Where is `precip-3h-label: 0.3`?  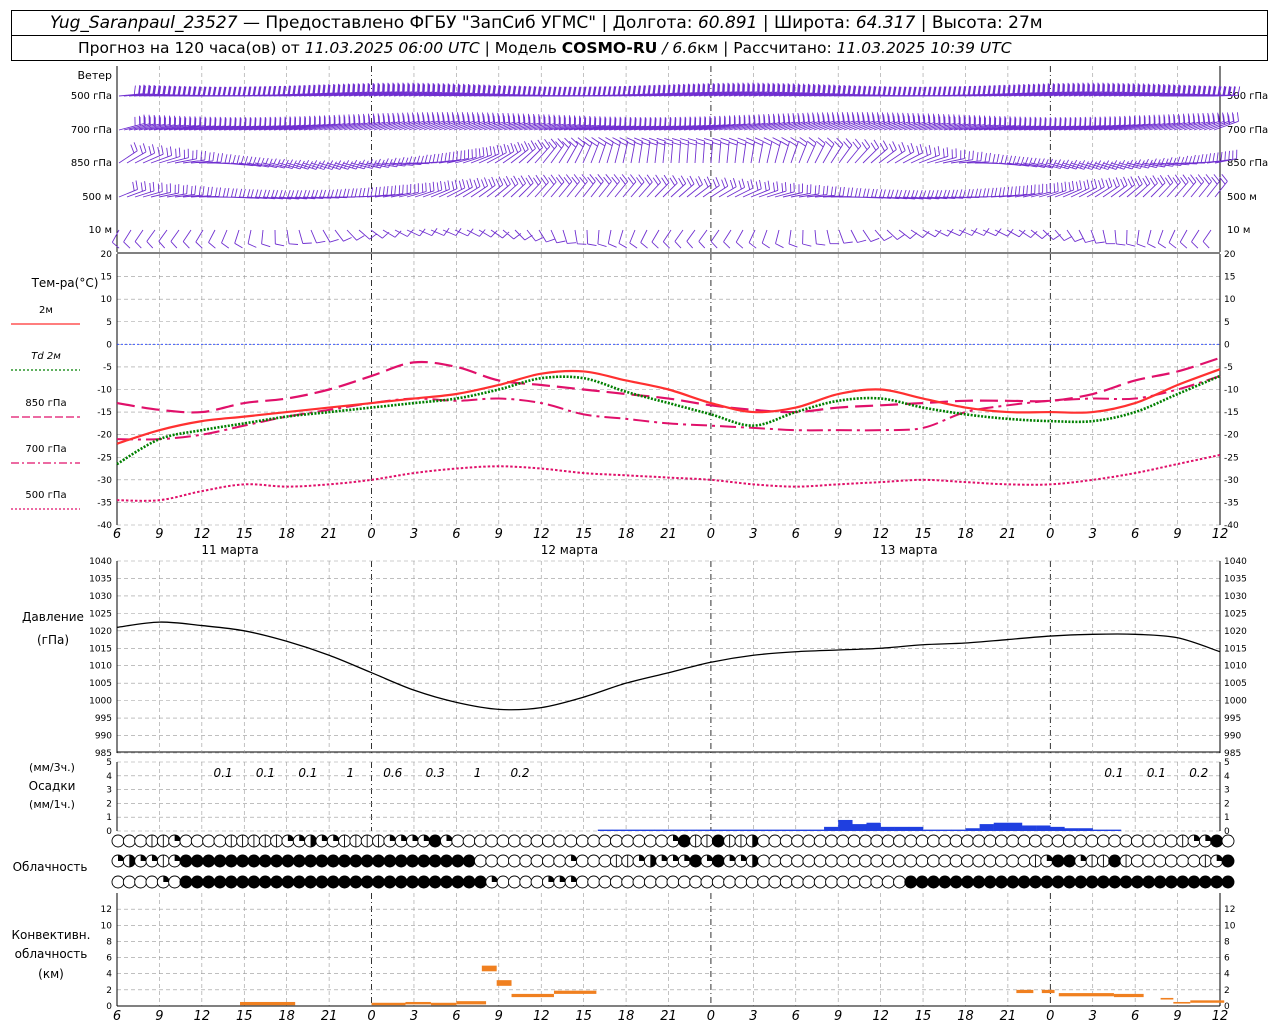
precip-3h-label: 0.3 is located at coordinates (435, 773).